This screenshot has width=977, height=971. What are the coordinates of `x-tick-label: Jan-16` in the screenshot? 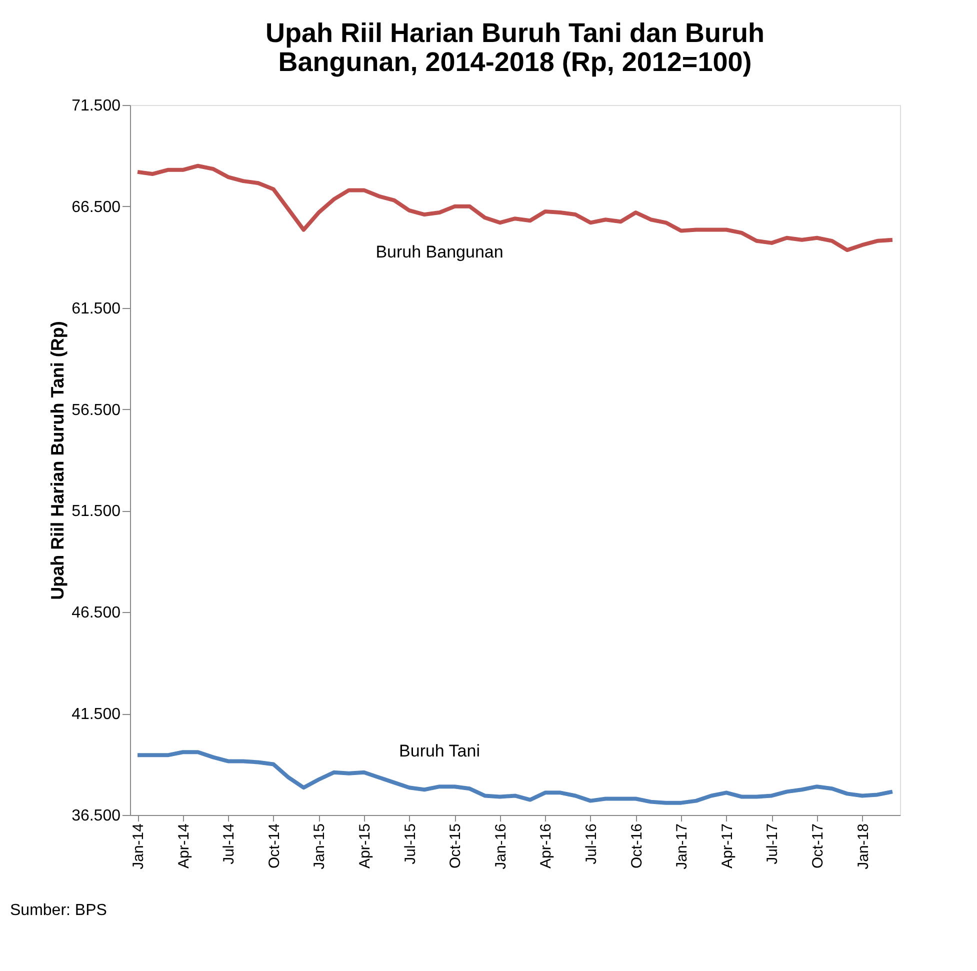 It's located at (501, 847).